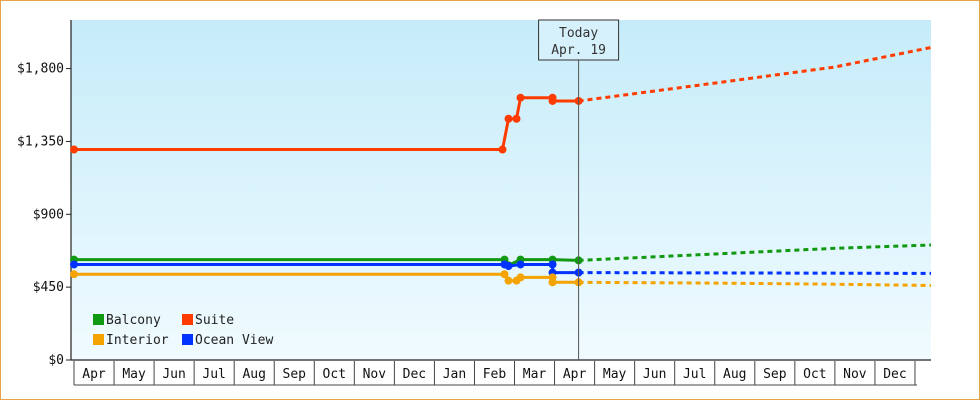 This screenshot has height=400, width=980. I want to click on legend-label-interior: Interior, so click(137, 340).